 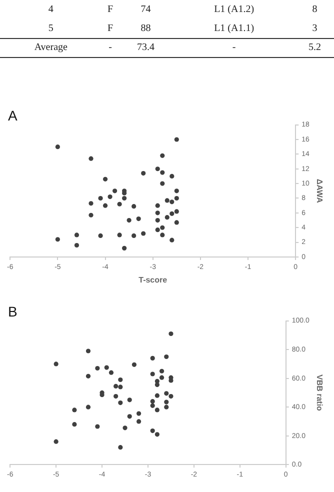 What do you see at coordinates (13, 114) in the screenshot?
I see `chart-title: A` at bounding box center [13, 114].